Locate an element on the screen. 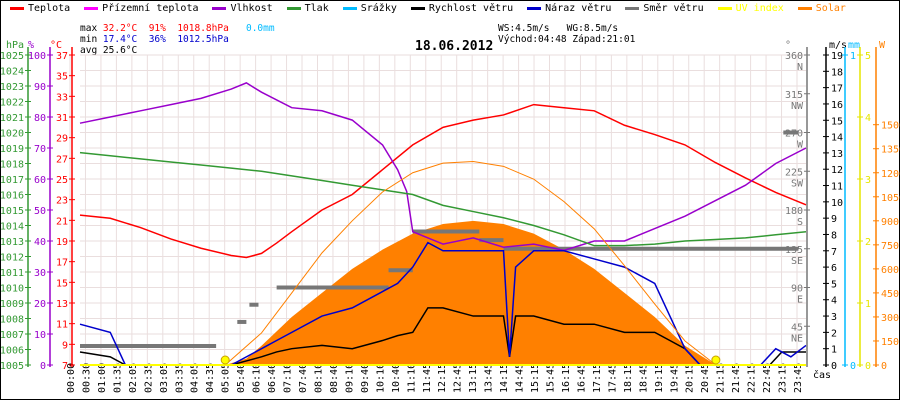 The height and width of the screenshot is (400, 900). axis-tick-label: 1012 is located at coordinates (12, 258).